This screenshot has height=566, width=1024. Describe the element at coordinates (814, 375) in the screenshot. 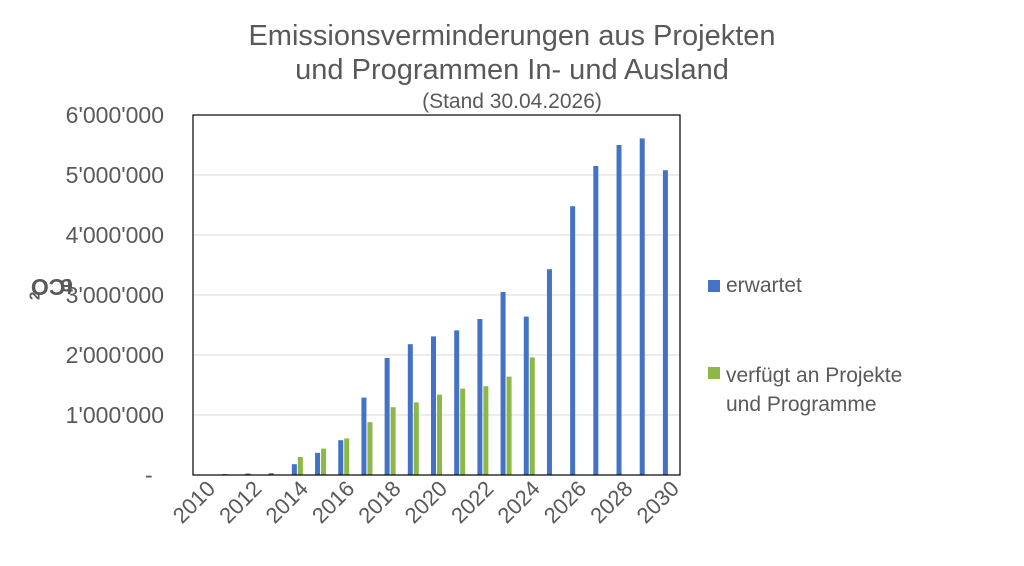

I see `legend-label-verfuegt-line-1: verfügt an Projekte` at that location.